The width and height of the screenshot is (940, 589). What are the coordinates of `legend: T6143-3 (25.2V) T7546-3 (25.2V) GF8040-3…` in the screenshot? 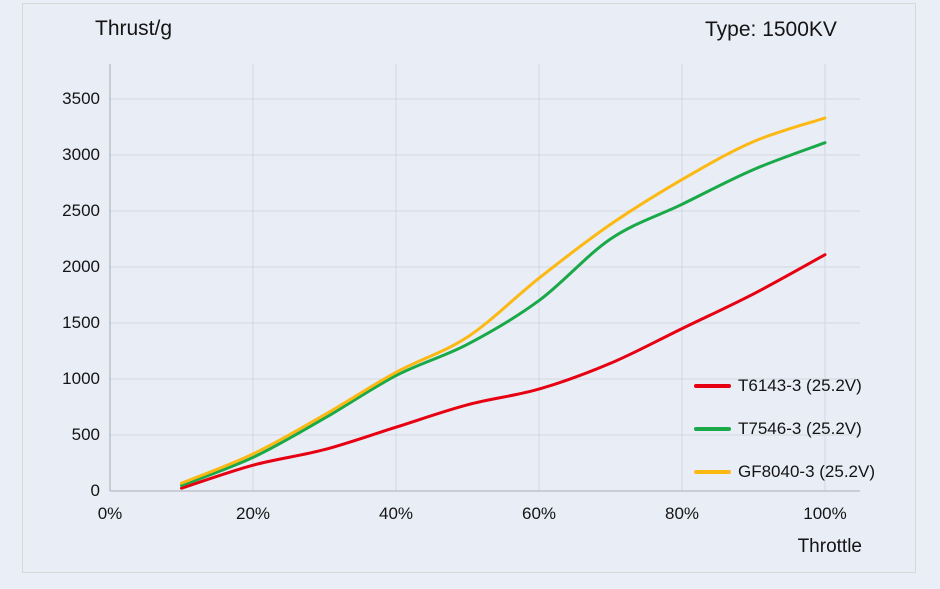 It's located at (785, 441).